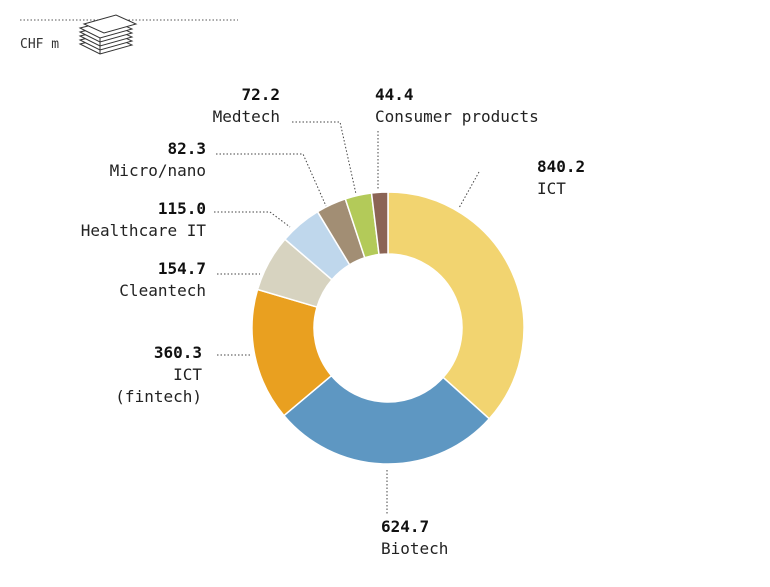 This screenshot has width=770, height=587. What do you see at coordinates (182, 268) in the screenshot?
I see `value-label-cleantech: 154.7` at bounding box center [182, 268].